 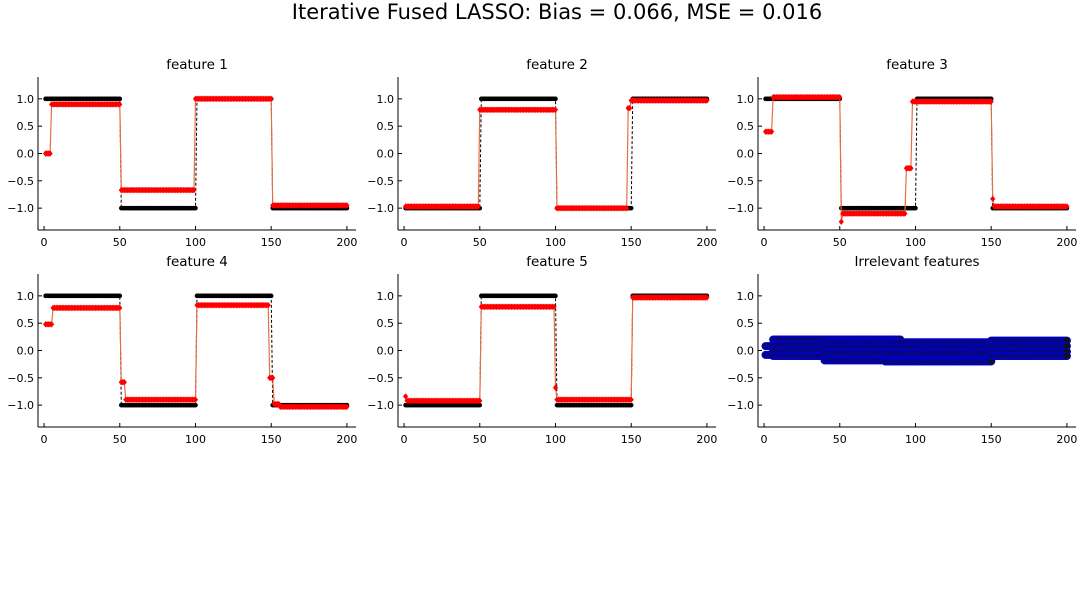 I want to click on panel-2: feature 2 −1.0 −0.5 0.0 0.5 1.0 0 50 100 150 200, so click(x=542, y=153).